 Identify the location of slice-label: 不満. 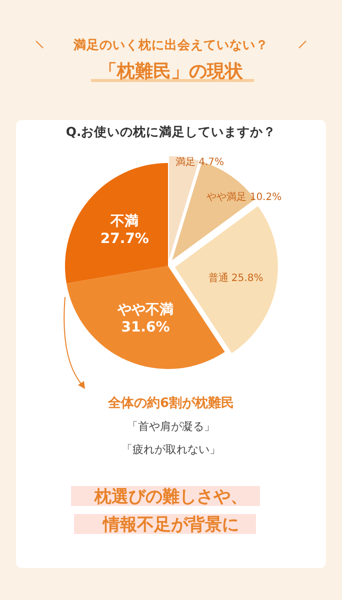
(124, 221).